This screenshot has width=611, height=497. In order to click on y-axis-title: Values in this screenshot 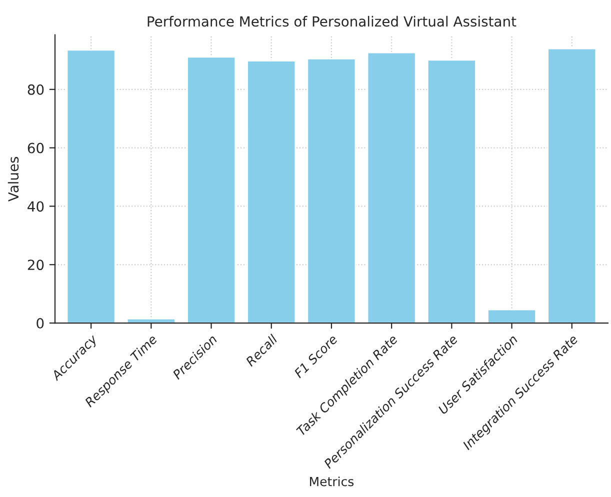, I will do `click(13, 179)`.